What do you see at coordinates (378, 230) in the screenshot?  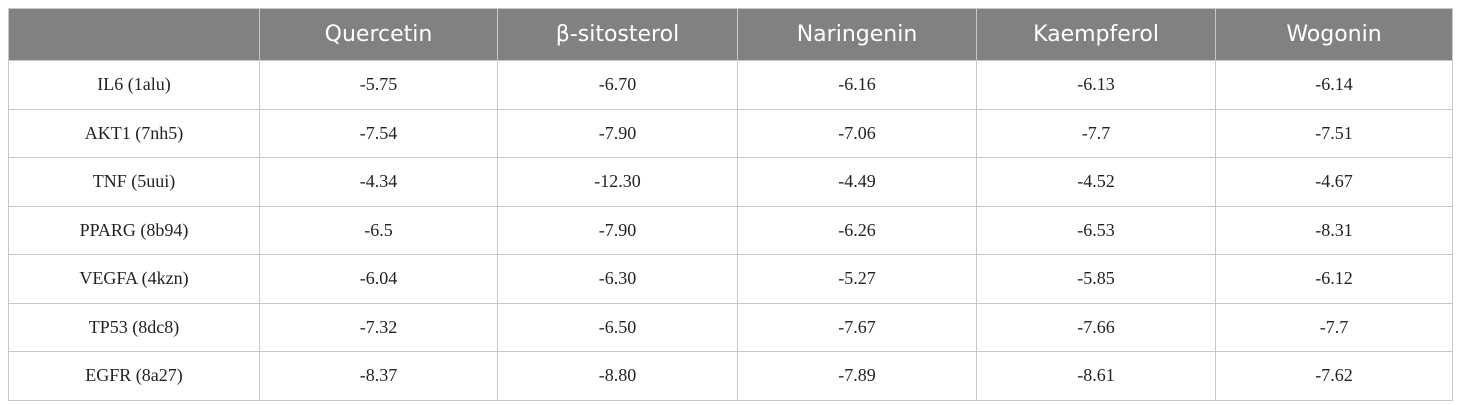 I see `cell: -6.5` at bounding box center [378, 230].